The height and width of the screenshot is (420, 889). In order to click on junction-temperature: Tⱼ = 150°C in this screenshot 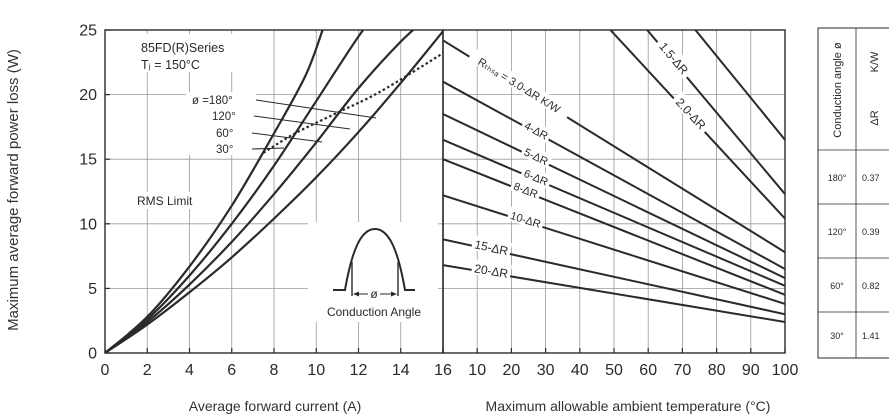, I will do `click(170, 65)`.